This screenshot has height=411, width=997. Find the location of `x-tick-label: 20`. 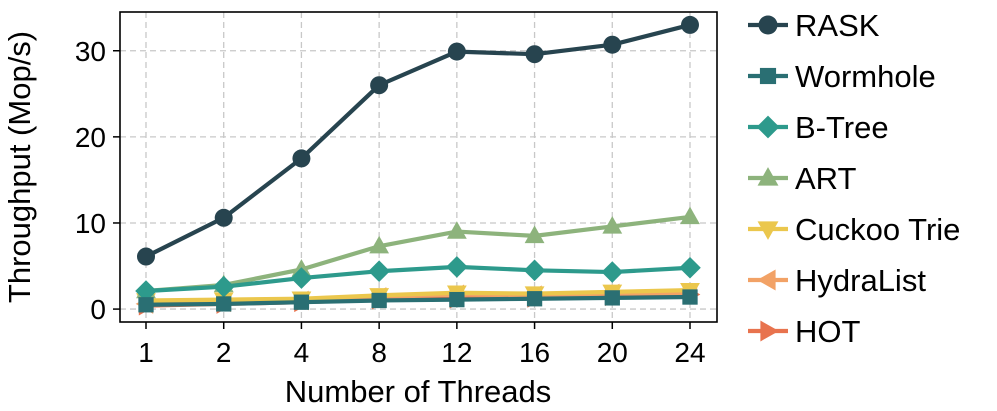

x-tick-label: 20 is located at coordinates (612, 352).